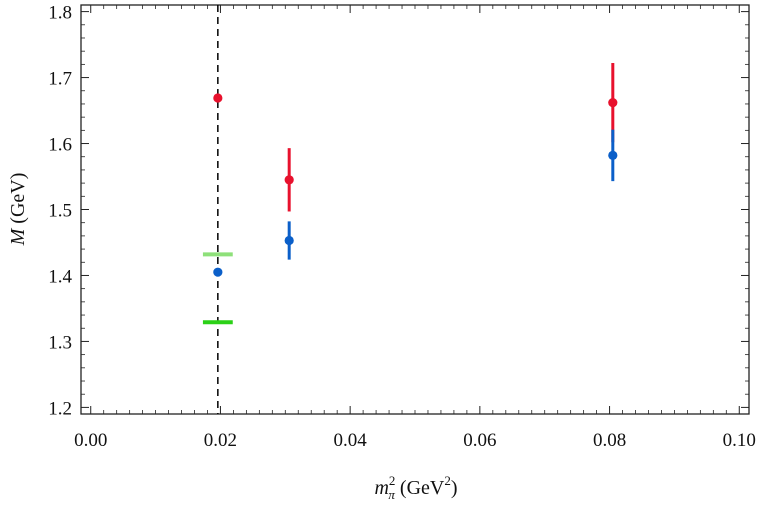 The height and width of the screenshot is (505, 757). What do you see at coordinates (60, 211) in the screenshot?
I see `y-tick-label: 1.5` at bounding box center [60, 211].